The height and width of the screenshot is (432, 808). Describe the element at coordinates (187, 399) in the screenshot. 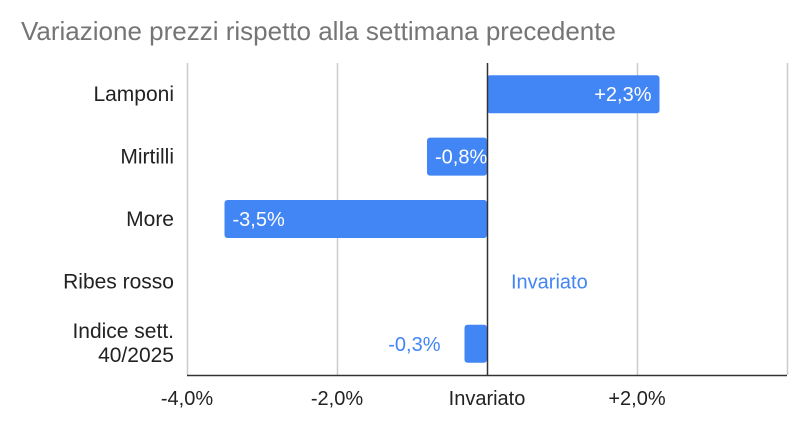

I see `x-tick-label: -4,0%` at that location.